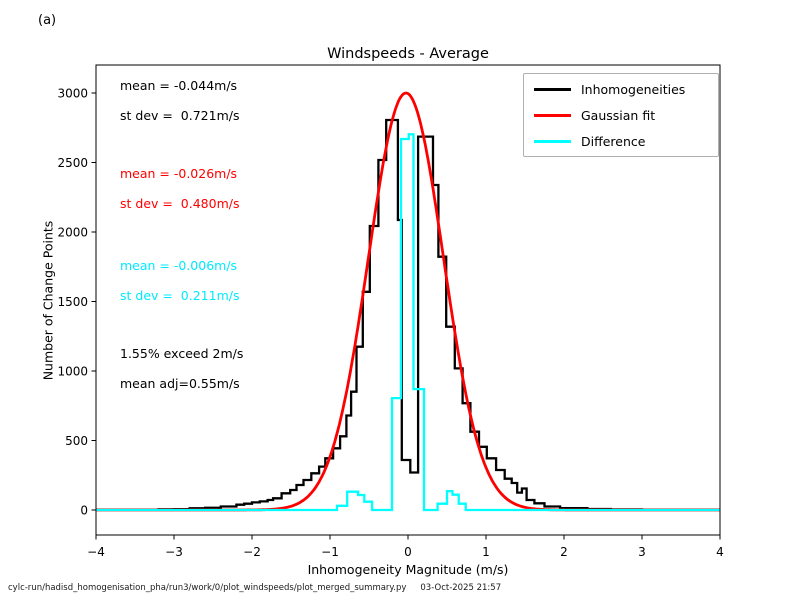  What do you see at coordinates (180, 115) in the screenshot?
I see `annotation-stdev-black: st dev = 0.721m/s` at bounding box center [180, 115].